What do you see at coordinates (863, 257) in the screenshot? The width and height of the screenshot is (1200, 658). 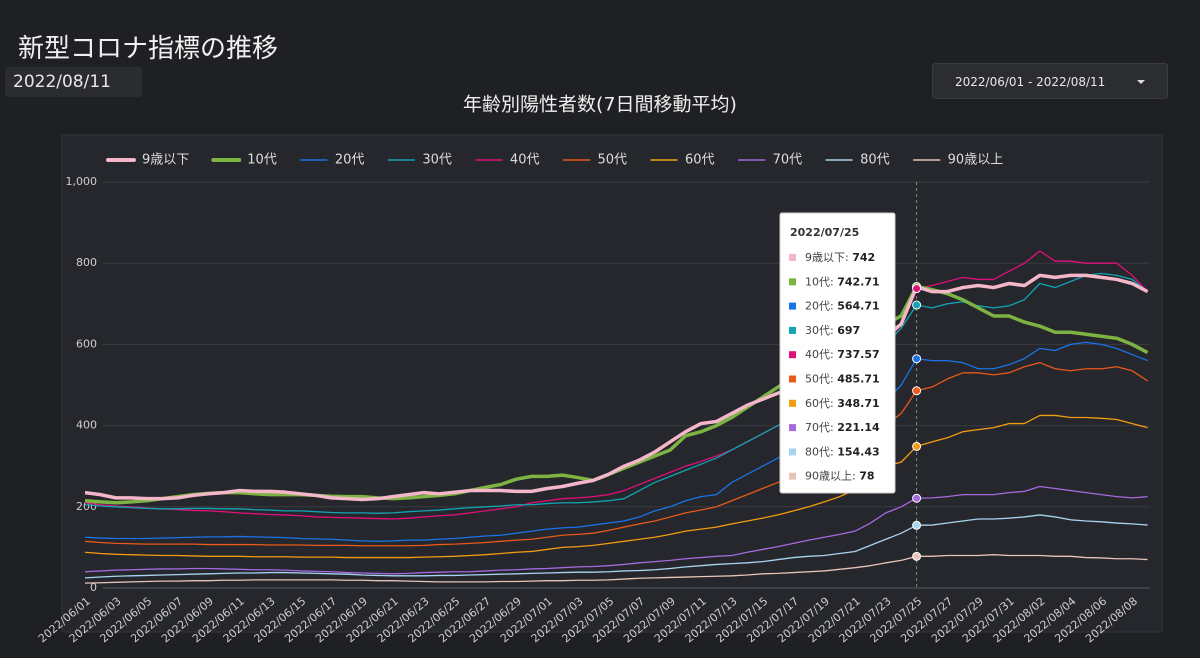 I see `tooltip-value: 742` at bounding box center [863, 257].